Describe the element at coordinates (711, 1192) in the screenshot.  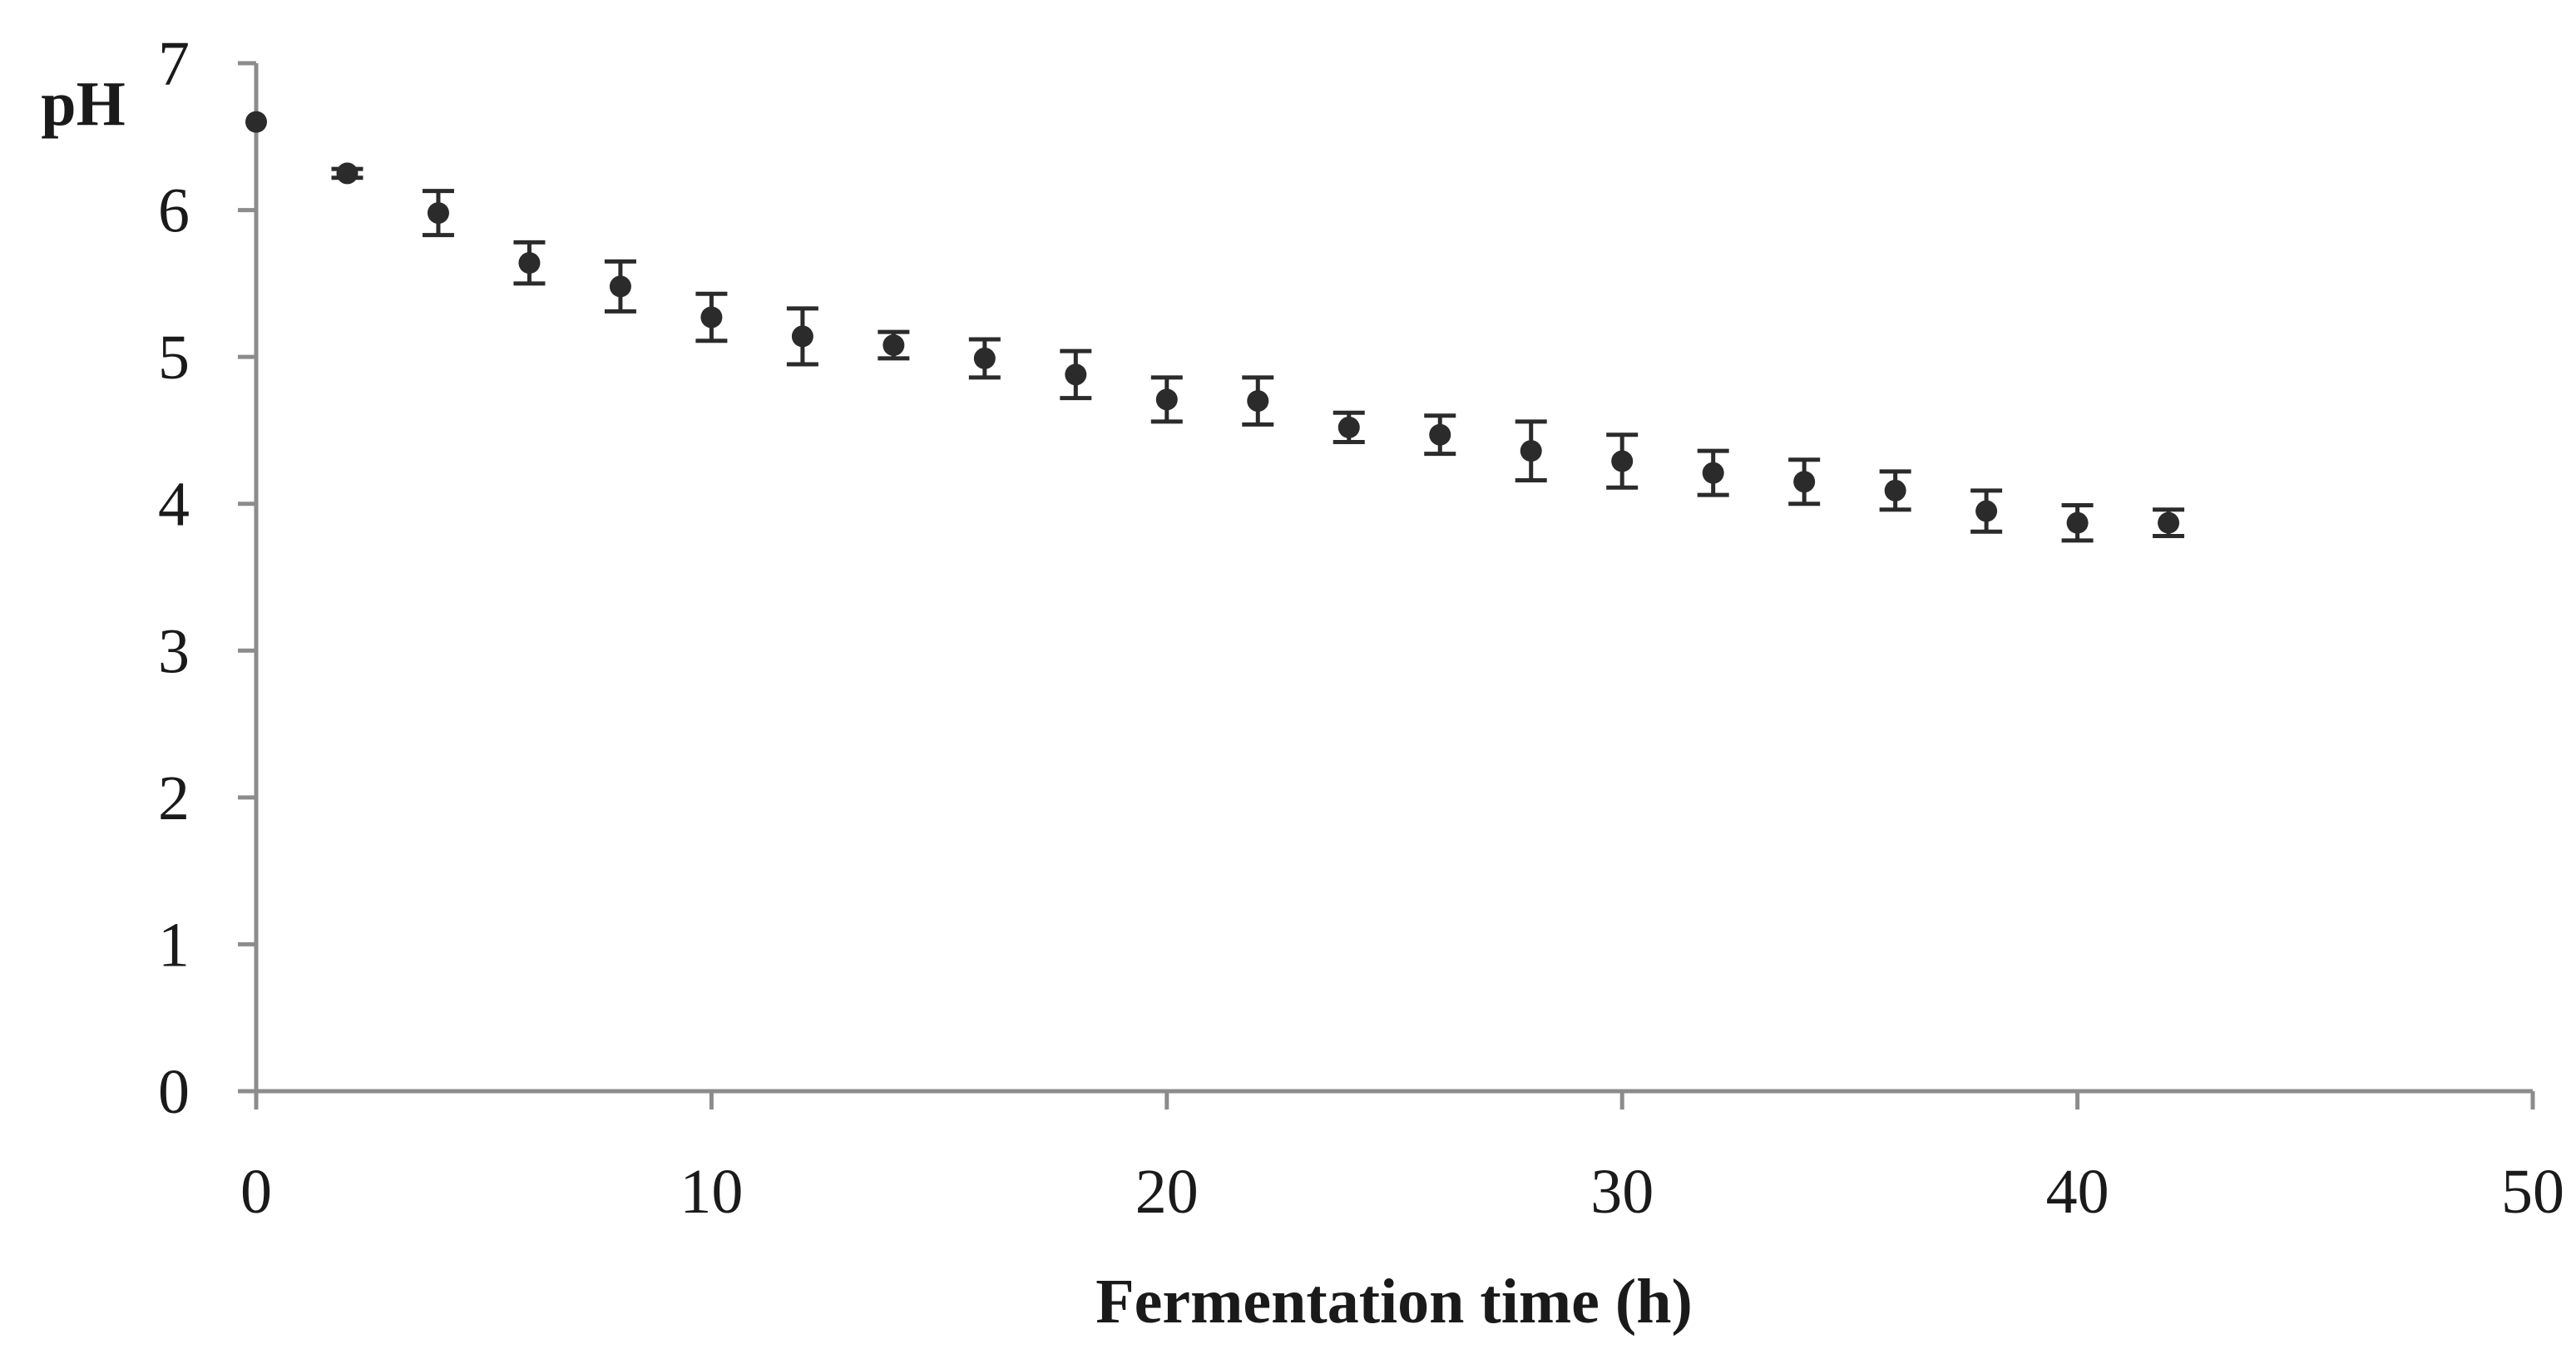
I see `x-tick-label: 10` at that location.